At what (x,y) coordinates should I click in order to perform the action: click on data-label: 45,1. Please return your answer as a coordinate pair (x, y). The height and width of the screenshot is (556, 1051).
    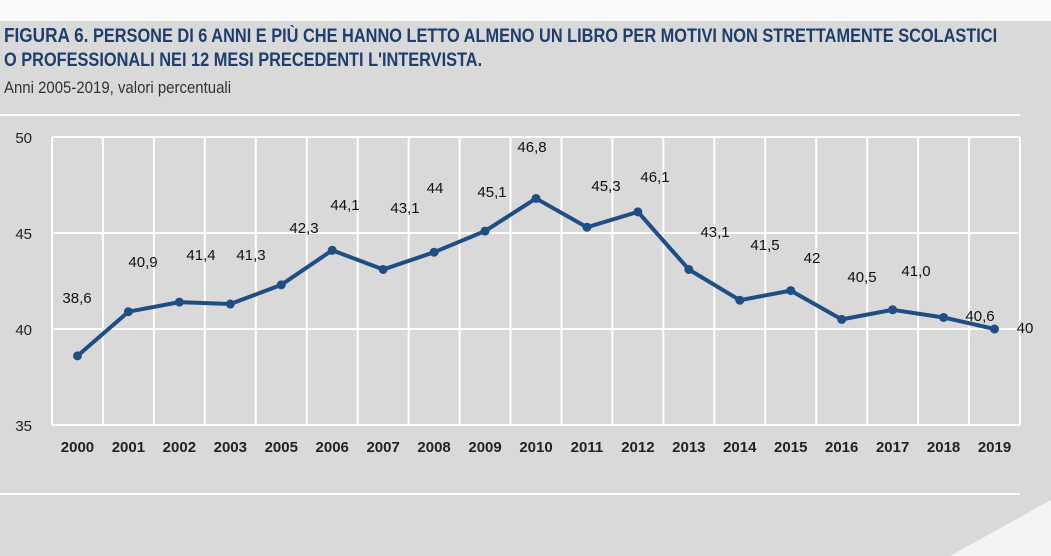
    Looking at the image, I should click on (491, 192).